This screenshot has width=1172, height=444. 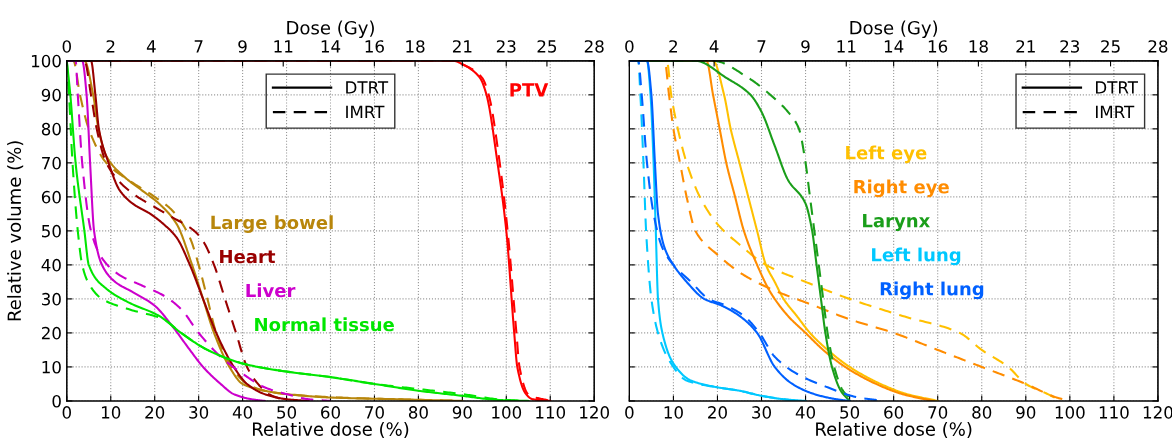 What do you see at coordinates (51, 231) in the screenshot?
I see `y-tick-label: 50` at bounding box center [51, 231].